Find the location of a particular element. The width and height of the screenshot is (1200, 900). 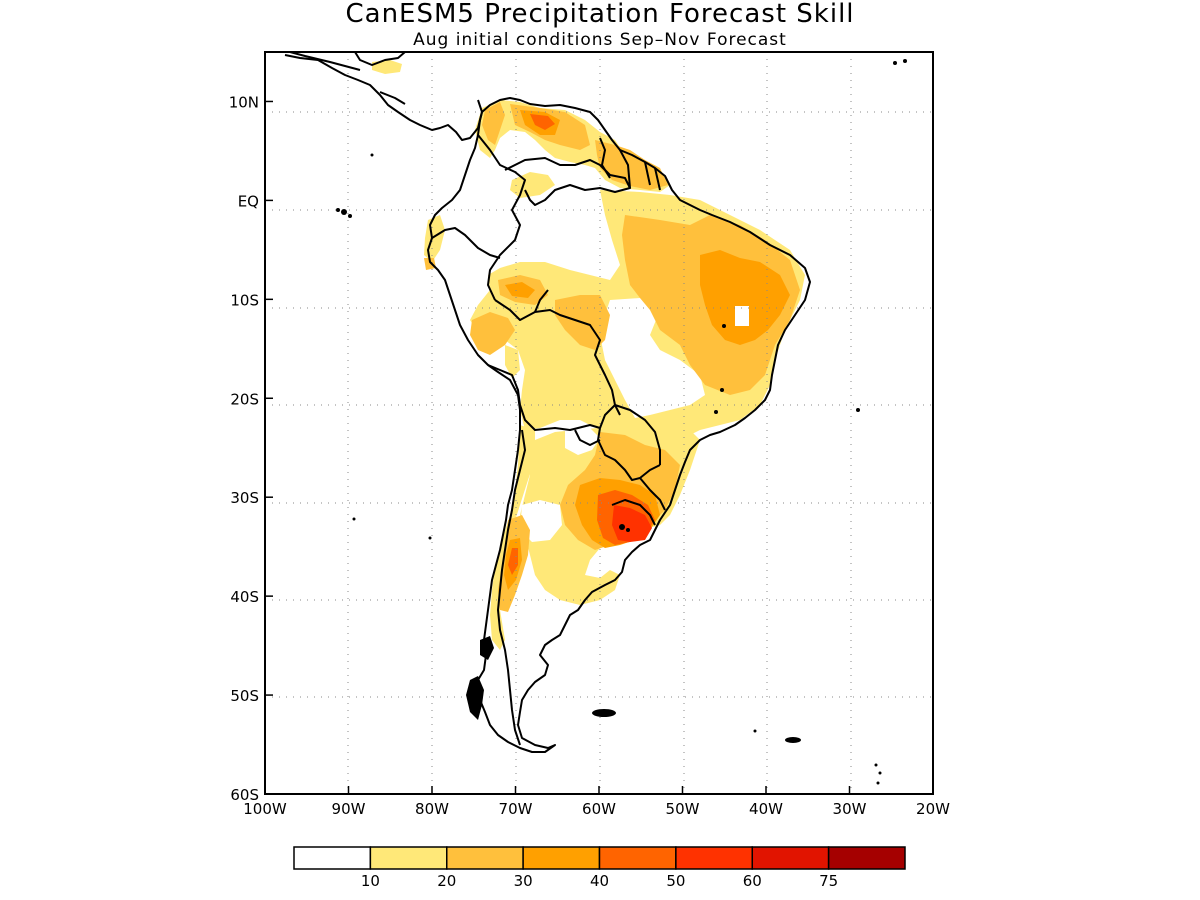

x-tick-label: 30W is located at coordinates (850, 809).